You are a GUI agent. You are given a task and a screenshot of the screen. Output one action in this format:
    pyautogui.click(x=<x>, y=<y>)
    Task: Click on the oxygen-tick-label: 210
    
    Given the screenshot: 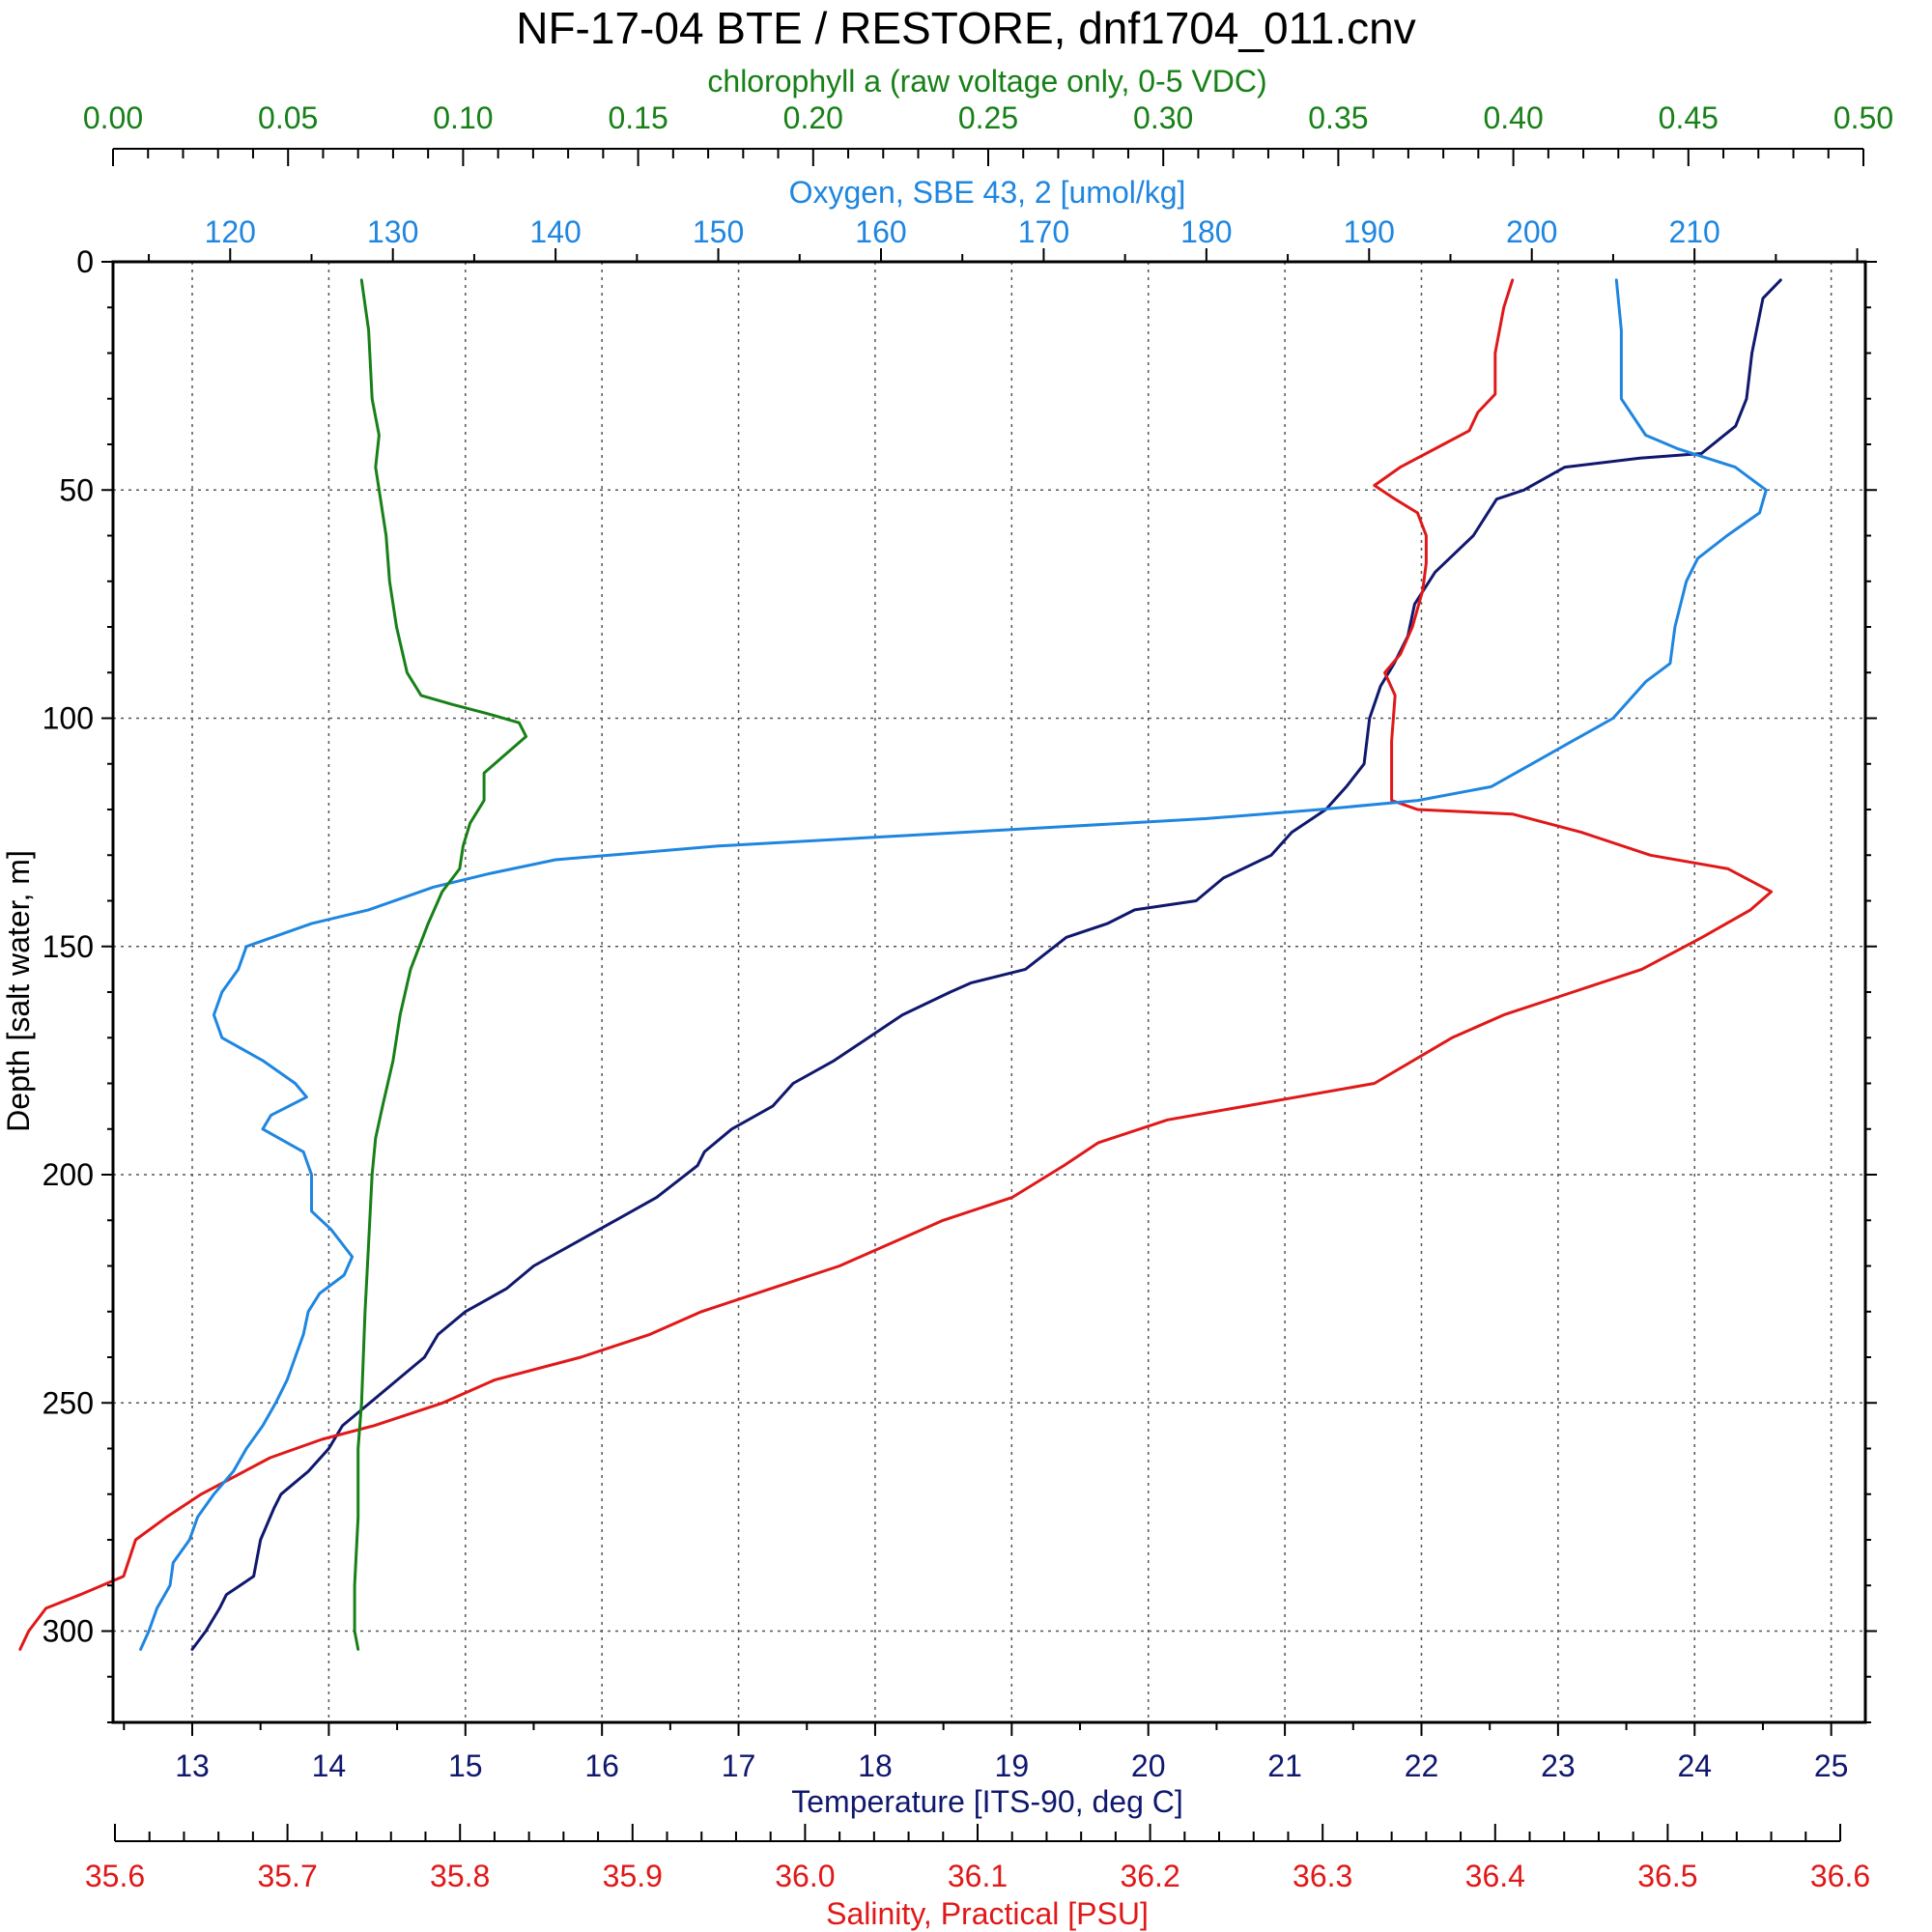 What is the action you would take?
    pyautogui.click(x=1693, y=231)
    